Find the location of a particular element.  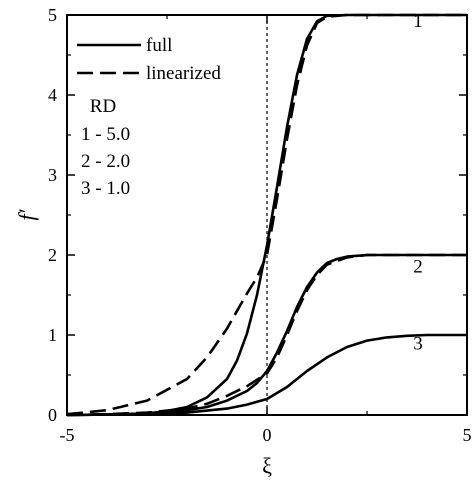

x-tick-label: 0 is located at coordinates (267, 435).